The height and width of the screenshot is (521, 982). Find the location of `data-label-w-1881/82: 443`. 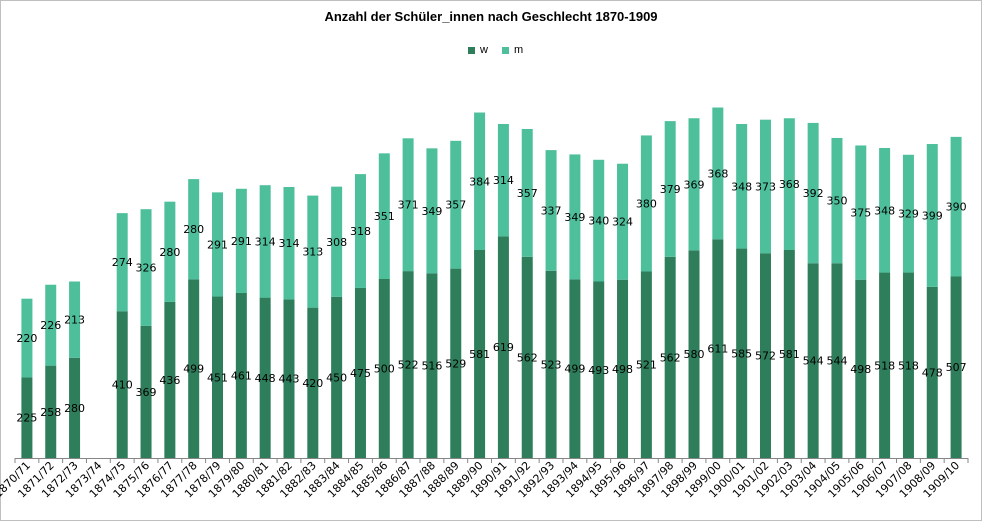

data-label-w-1881/82: 443 is located at coordinates (288, 379).